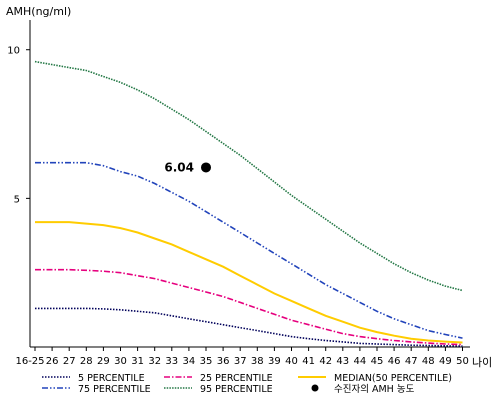  What do you see at coordinates (240, 361) in the screenshot?
I see `x-tick-label-12: 37` at bounding box center [240, 361].